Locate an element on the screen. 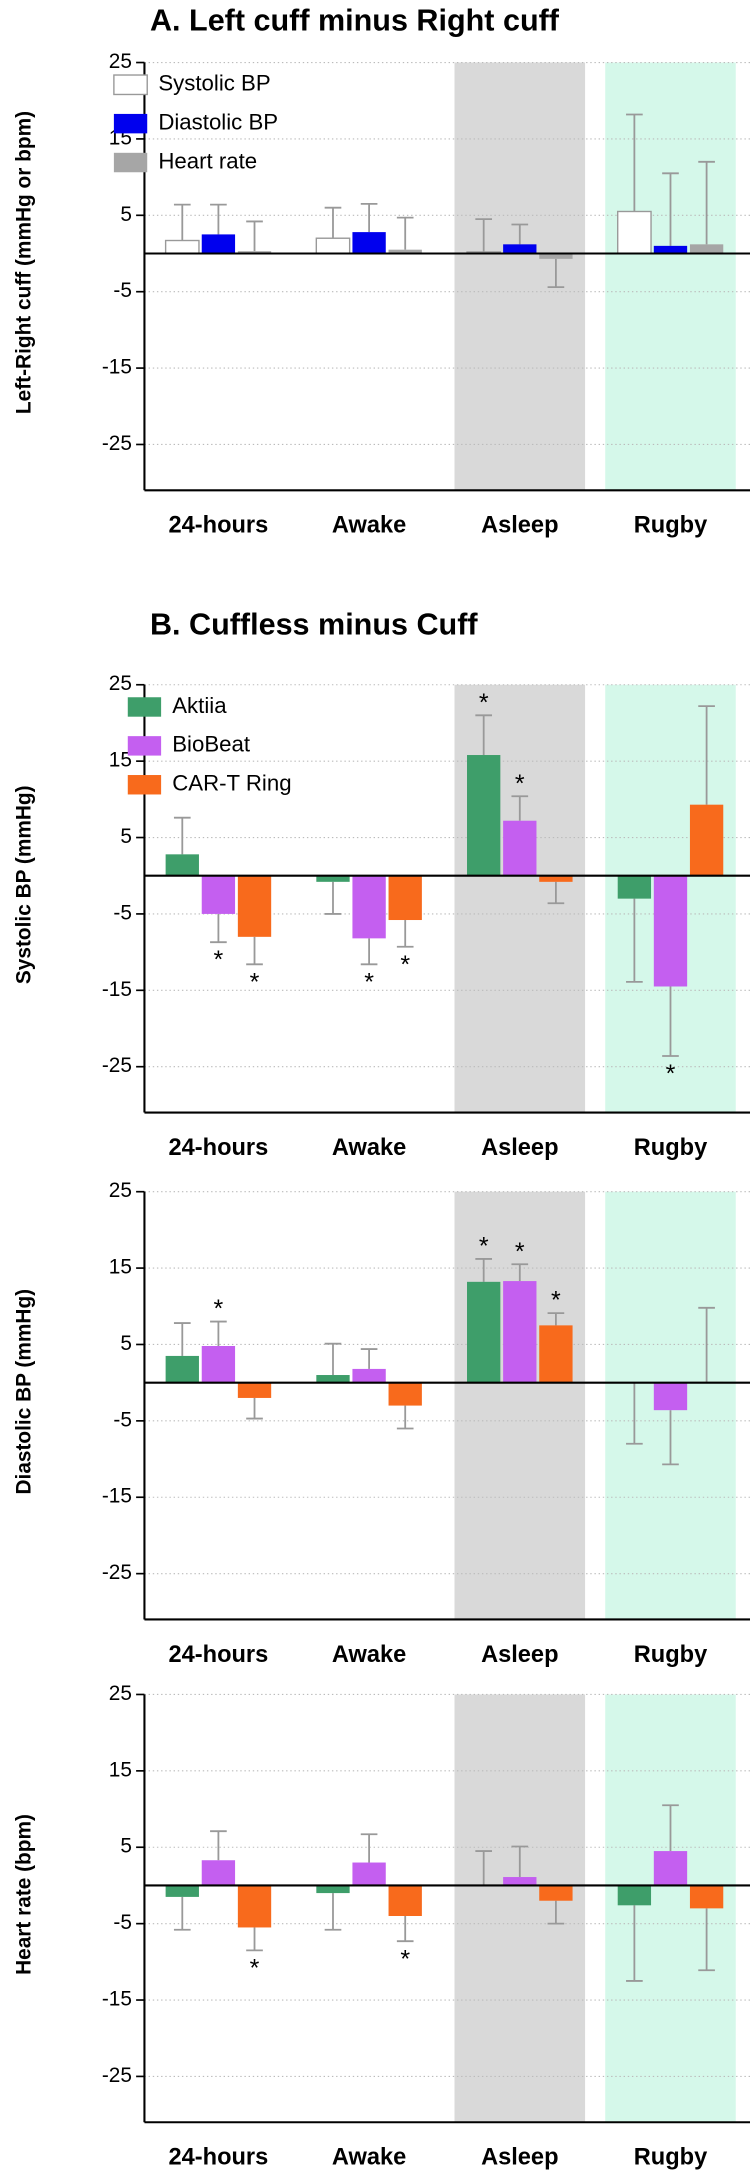  y-axis-label: Left-Right cuff (mmHg or bpm) is located at coordinates (24, 262).